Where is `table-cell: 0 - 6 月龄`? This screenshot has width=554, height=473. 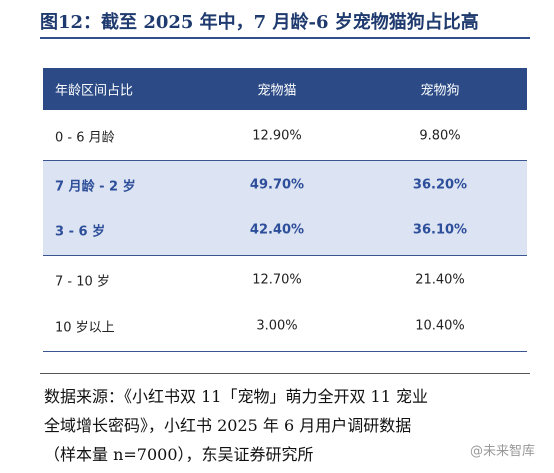 table-cell: 0 - 6 月龄 is located at coordinates (85, 138).